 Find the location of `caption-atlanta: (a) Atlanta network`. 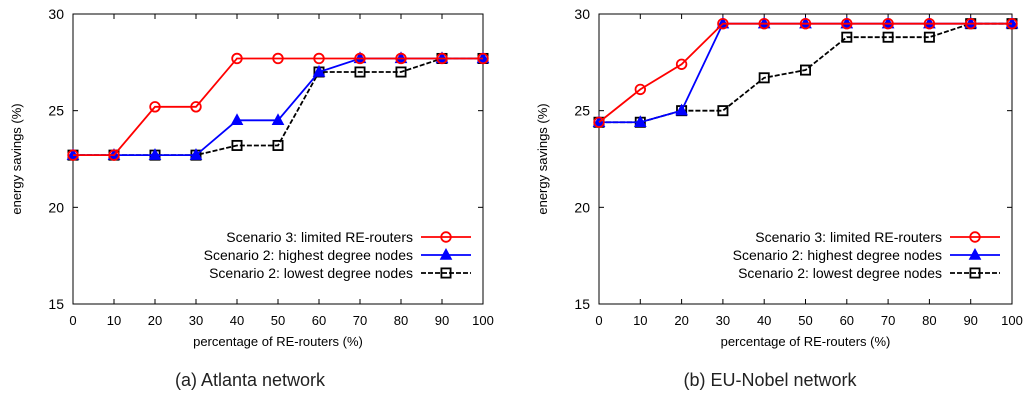

caption-atlanta: (a) Atlanta network is located at coordinates (250, 380).